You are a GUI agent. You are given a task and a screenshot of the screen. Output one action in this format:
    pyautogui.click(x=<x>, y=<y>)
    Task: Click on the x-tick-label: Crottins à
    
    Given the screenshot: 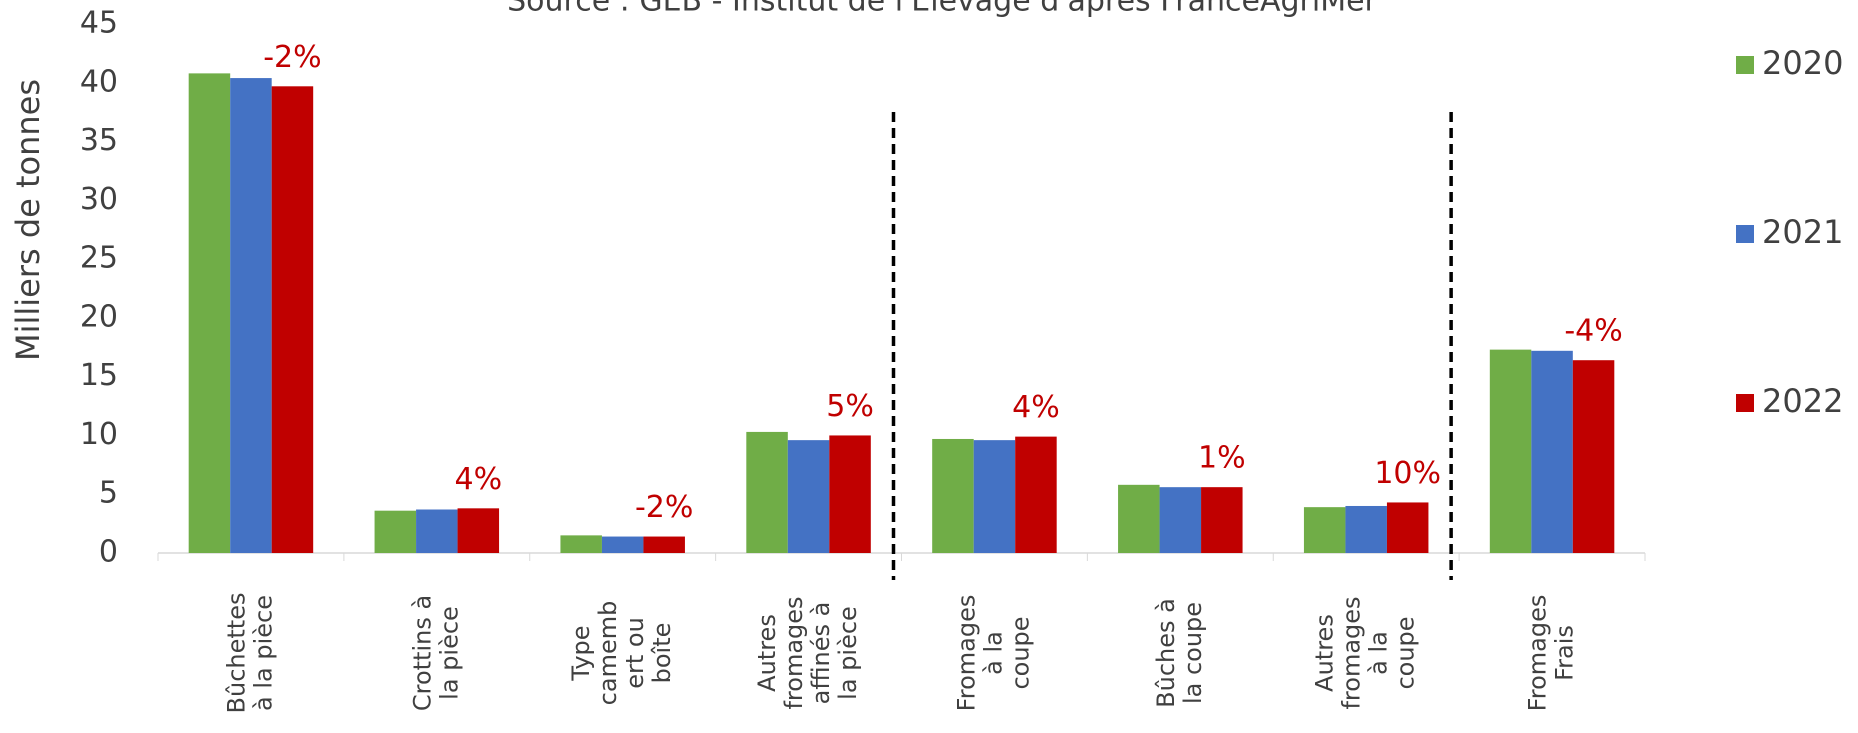 What is the action you would take?
    pyautogui.click(x=422, y=653)
    